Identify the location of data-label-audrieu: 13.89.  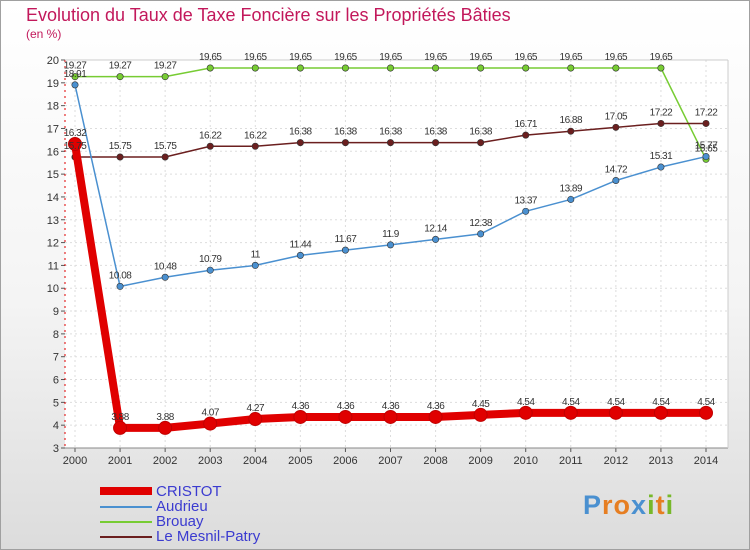
(571, 188).